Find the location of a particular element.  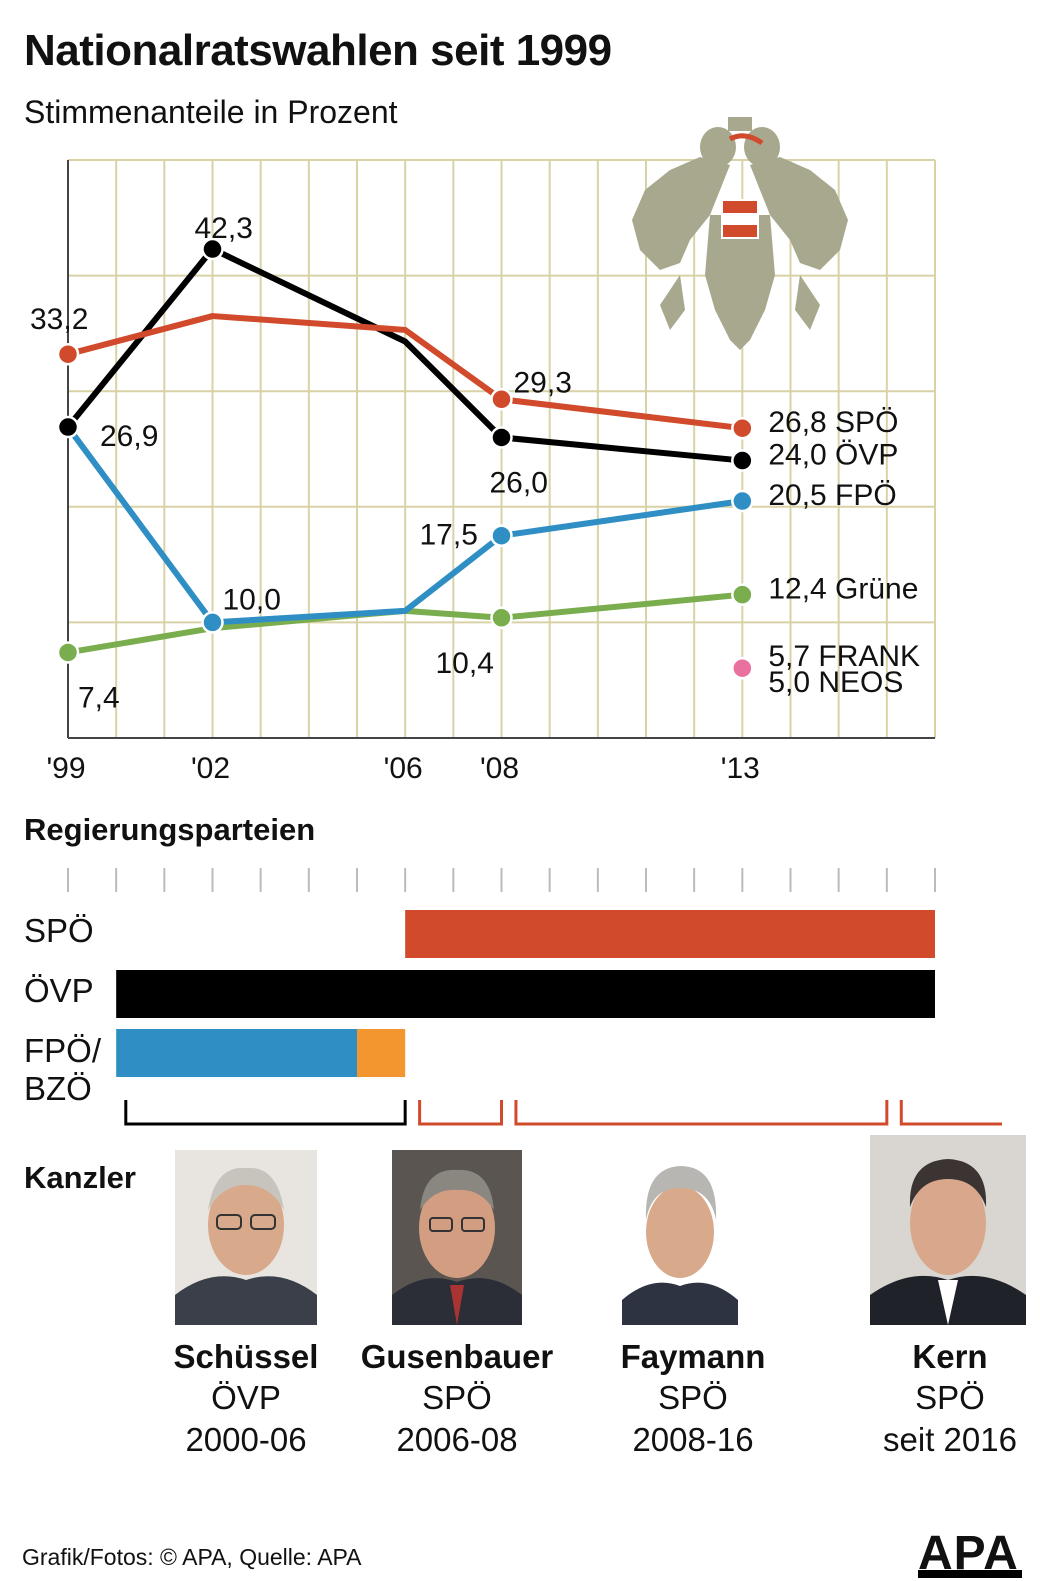

x-axis-ticks: '99 '02 '06 '08 '13 is located at coordinates (402, 768).